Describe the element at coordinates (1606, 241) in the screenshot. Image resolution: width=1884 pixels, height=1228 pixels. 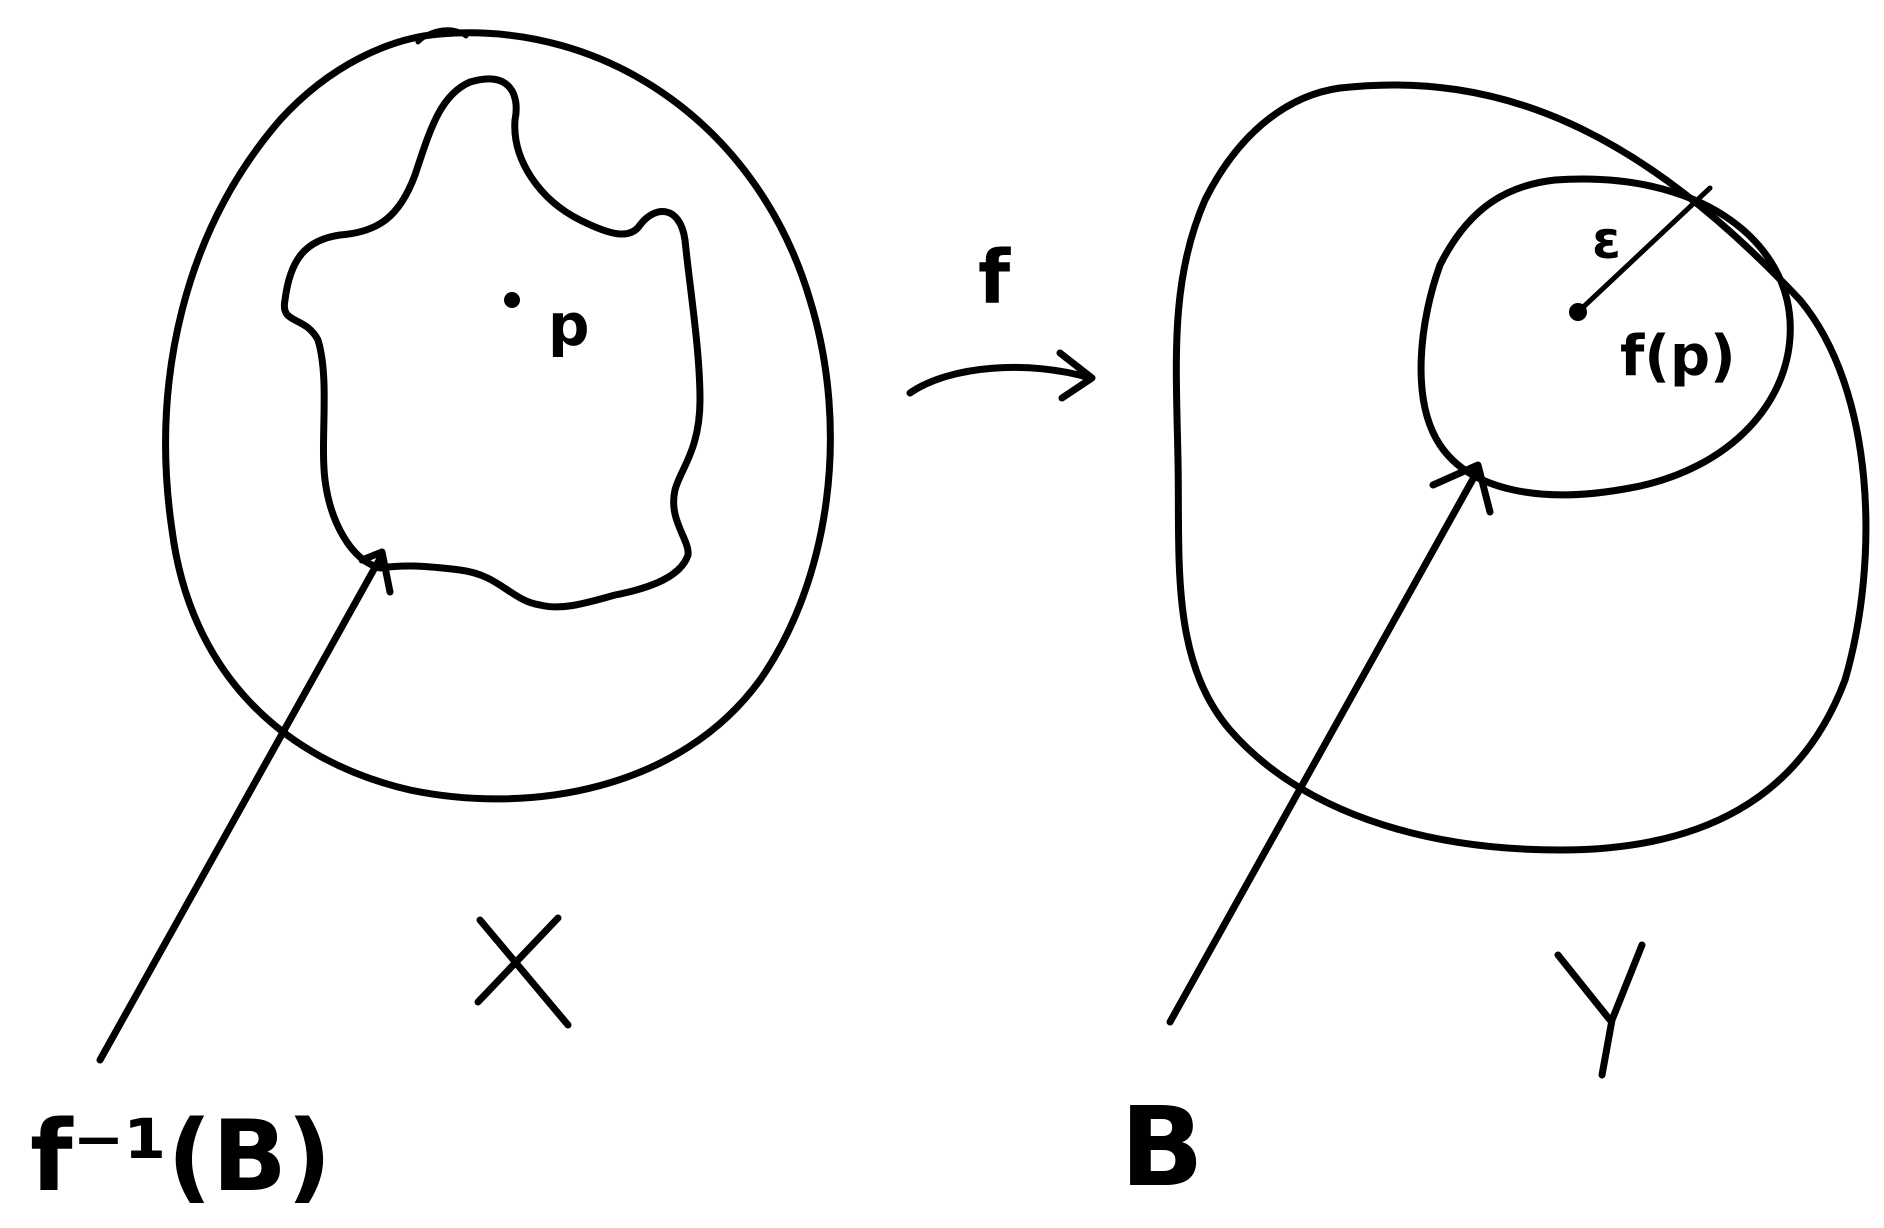
I see `radius-epsilon-label: ε` at that location.